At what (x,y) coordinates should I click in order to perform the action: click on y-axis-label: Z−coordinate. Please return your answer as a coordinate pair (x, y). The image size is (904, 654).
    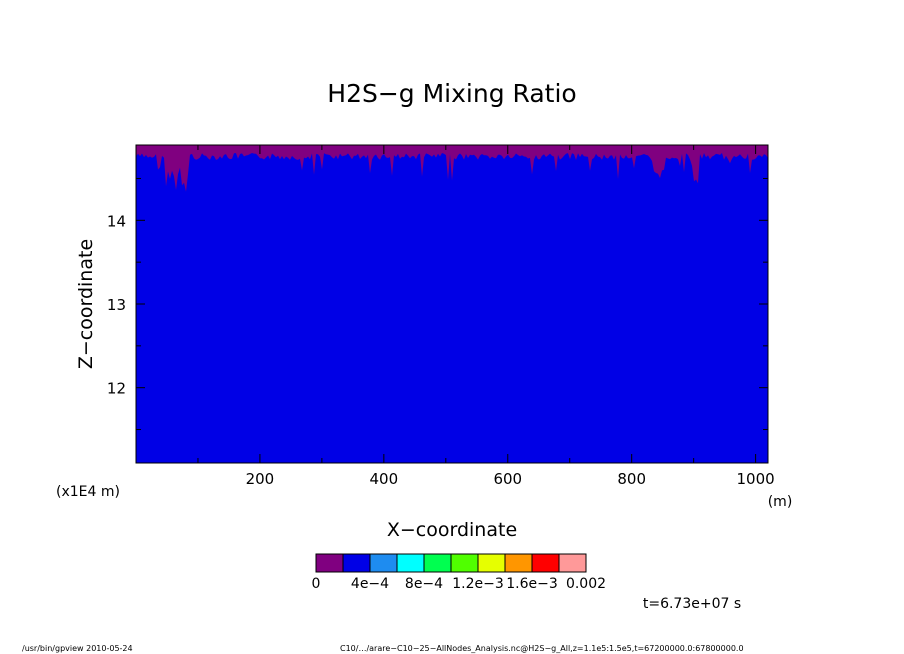
    Looking at the image, I should click on (86, 304).